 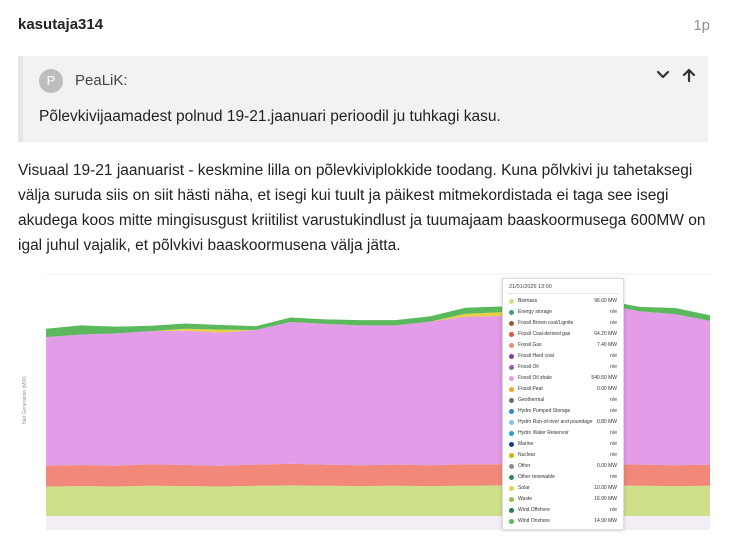 I want to click on tooltip-row: Solar 10.00 MW, so click(x=563, y=489).